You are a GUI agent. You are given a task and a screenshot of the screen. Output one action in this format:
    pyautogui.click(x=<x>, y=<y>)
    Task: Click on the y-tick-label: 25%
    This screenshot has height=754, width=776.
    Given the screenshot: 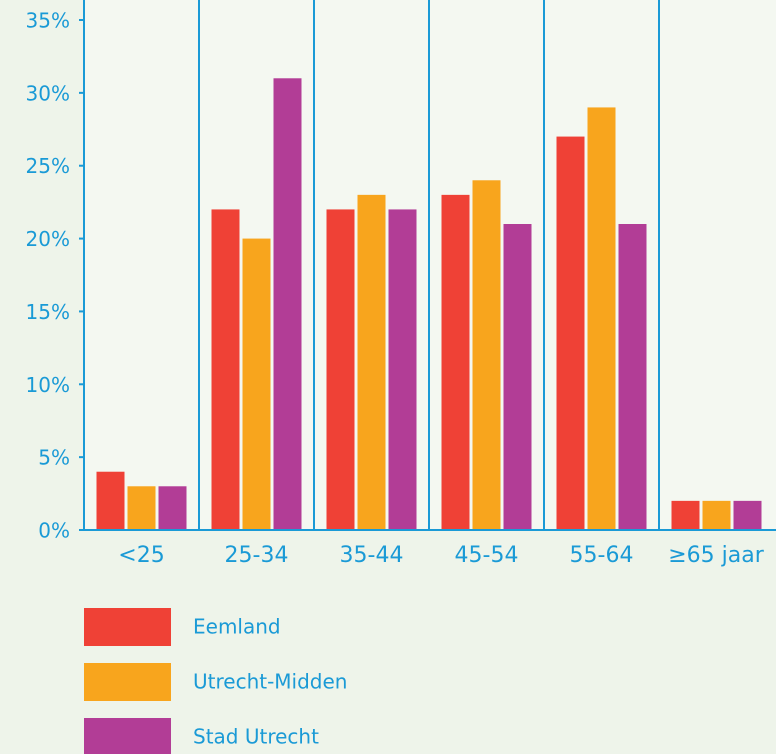 What is the action you would take?
    pyautogui.click(x=48, y=166)
    